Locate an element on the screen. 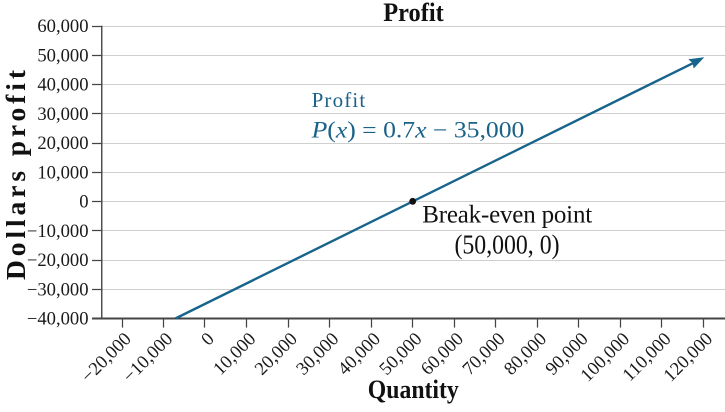 The image size is (725, 412). svg-text: (50,000, 0) is located at coordinates (507, 244).